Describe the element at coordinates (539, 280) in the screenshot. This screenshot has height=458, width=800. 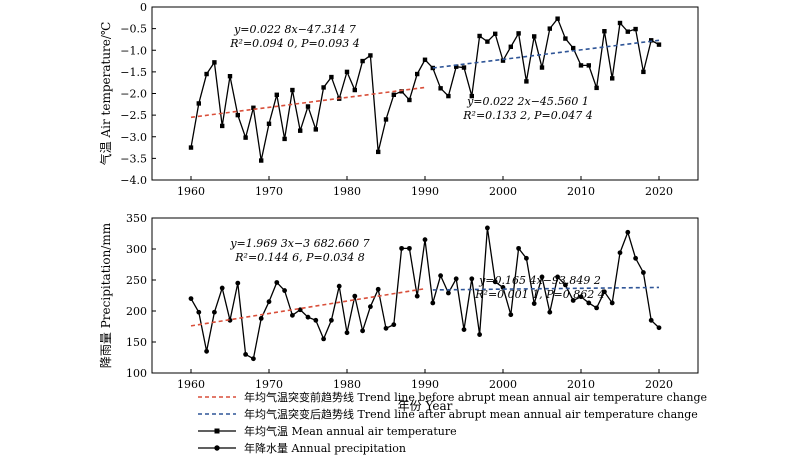
I see `regression-annotation: y=0.165 4x−93.849 2` at that location.